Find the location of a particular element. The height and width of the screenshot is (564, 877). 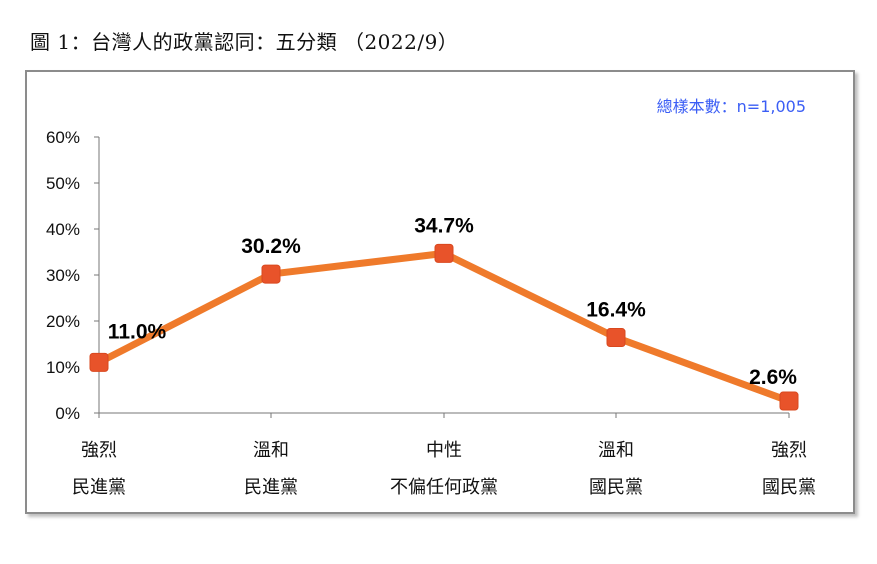

figure-caption: 圖 1：台灣人的政黨認同：五分類 （2022/9） is located at coordinates (244, 42).